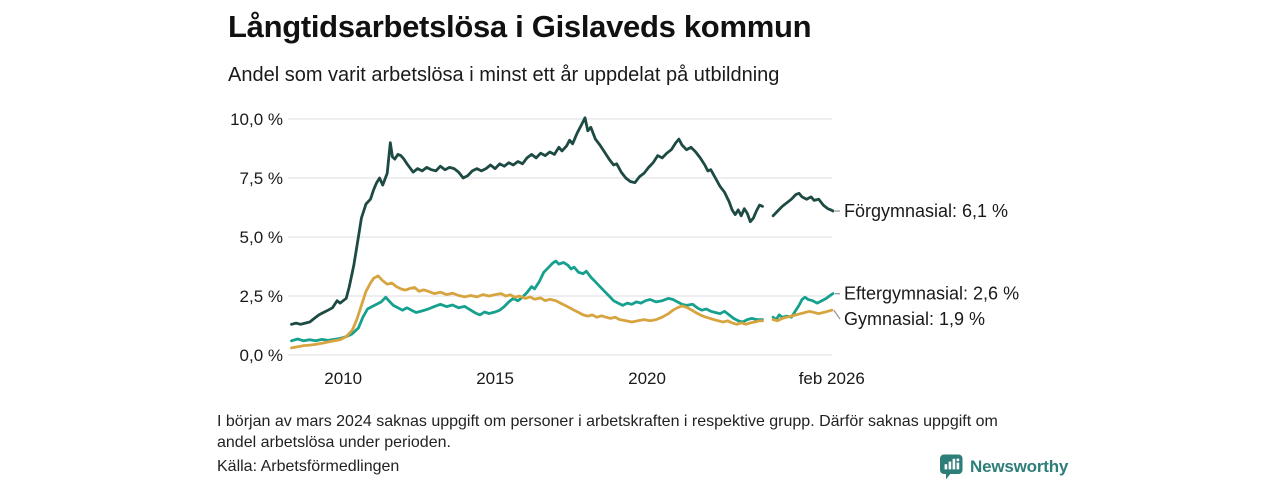 This screenshot has width=1280, height=480. What do you see at coordinates (343, 378) in the screenshot?
I see `x-tick-label: 2010` at bounding box center [343, 378].